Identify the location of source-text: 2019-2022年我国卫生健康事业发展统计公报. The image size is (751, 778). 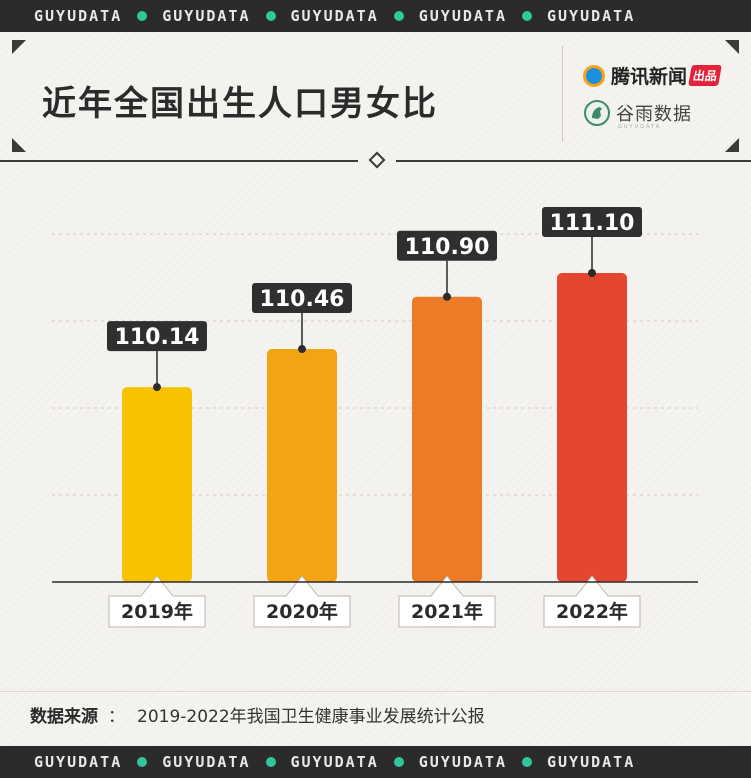
(311, 717).